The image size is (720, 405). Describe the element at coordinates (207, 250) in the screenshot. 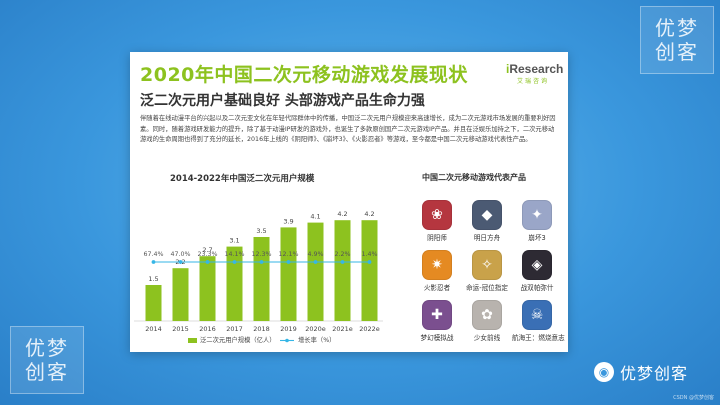

I see `bar-value-label: 2.7` at that location.